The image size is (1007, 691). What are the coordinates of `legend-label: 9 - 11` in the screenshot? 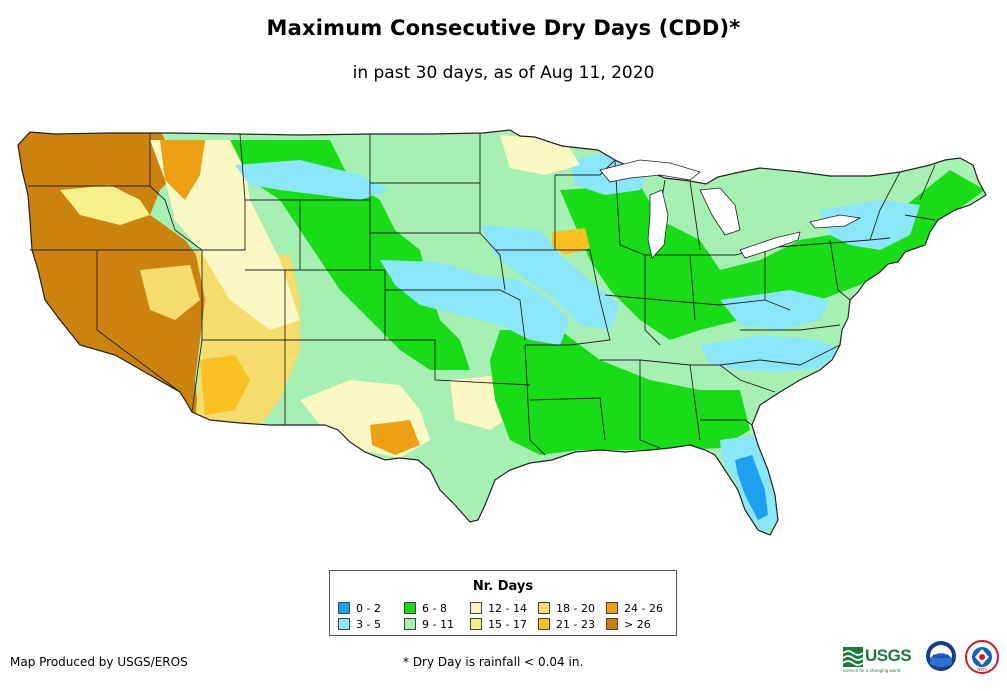 It's located at (438, 624).